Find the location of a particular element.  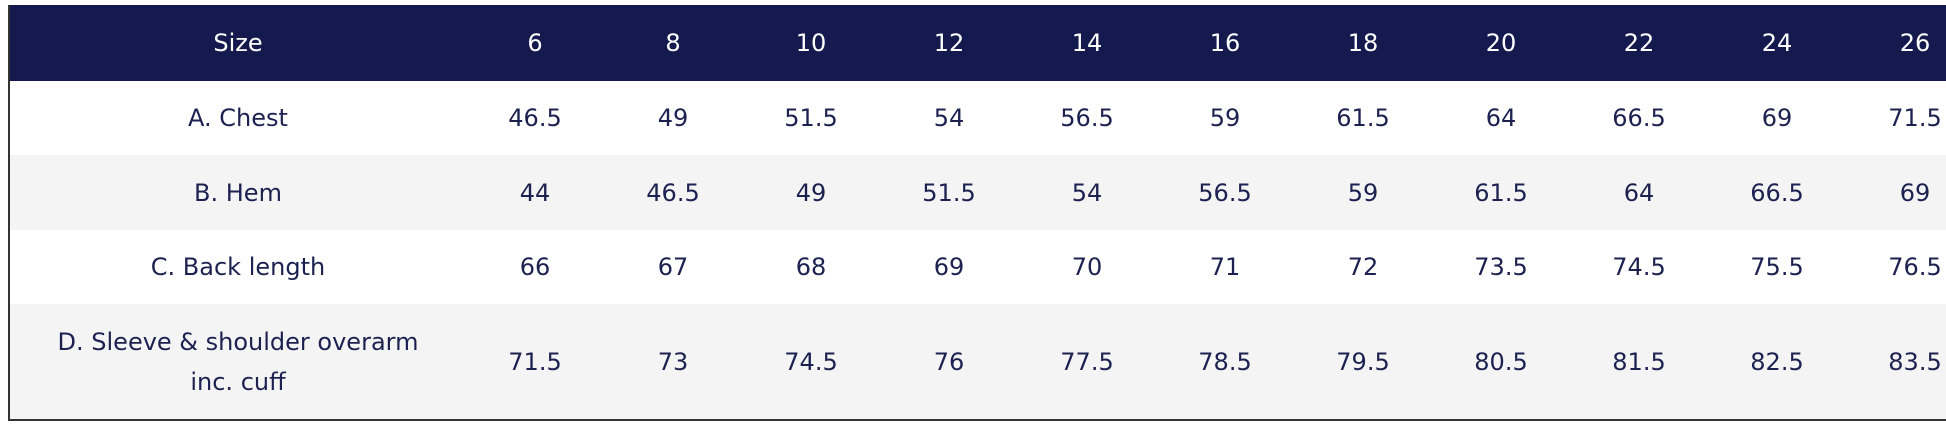

value-cell: 71 is located at coordinates (1225, 267).